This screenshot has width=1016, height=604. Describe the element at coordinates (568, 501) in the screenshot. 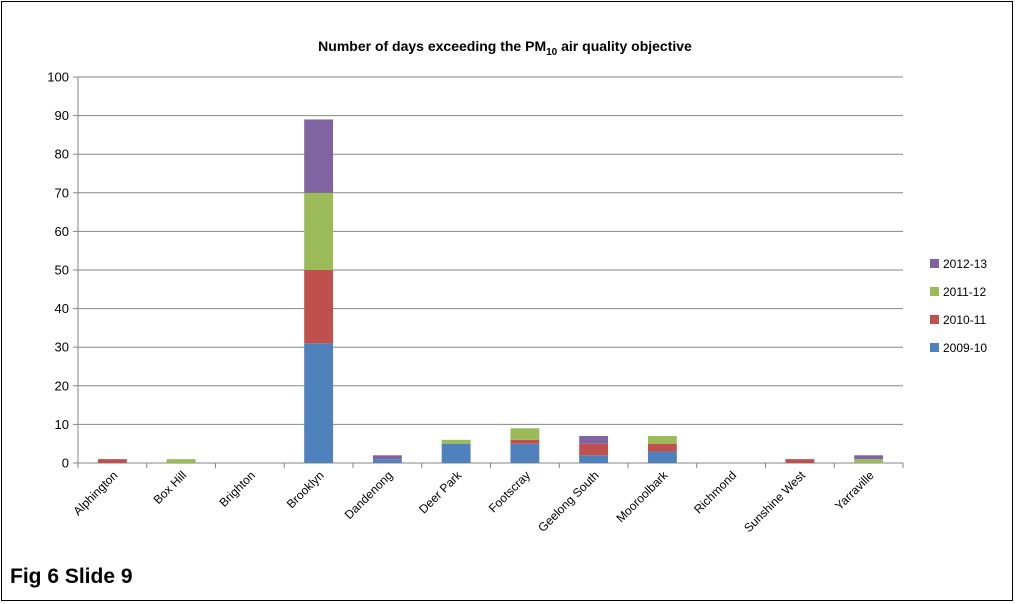

I see `x-tick-label: Geelong South` at that location.